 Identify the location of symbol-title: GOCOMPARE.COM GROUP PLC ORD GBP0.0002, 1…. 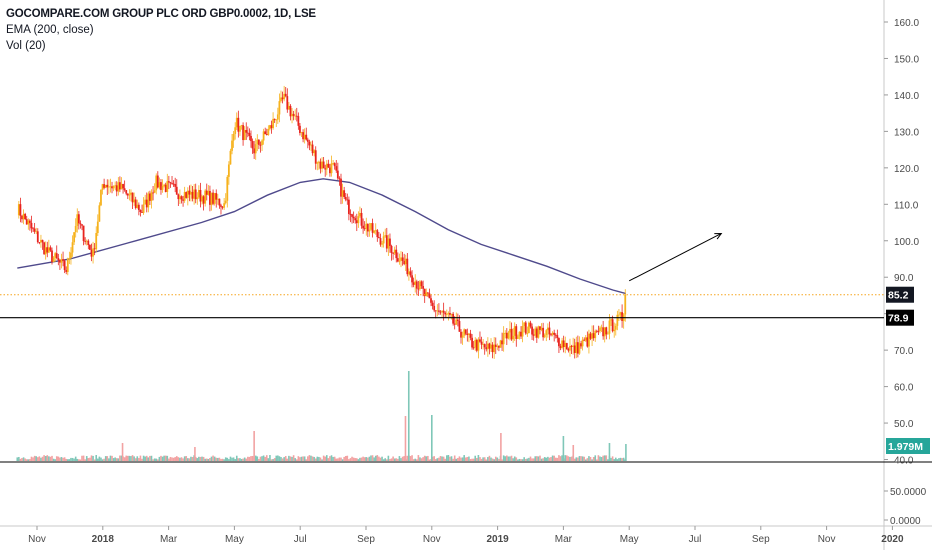
(161, 14).